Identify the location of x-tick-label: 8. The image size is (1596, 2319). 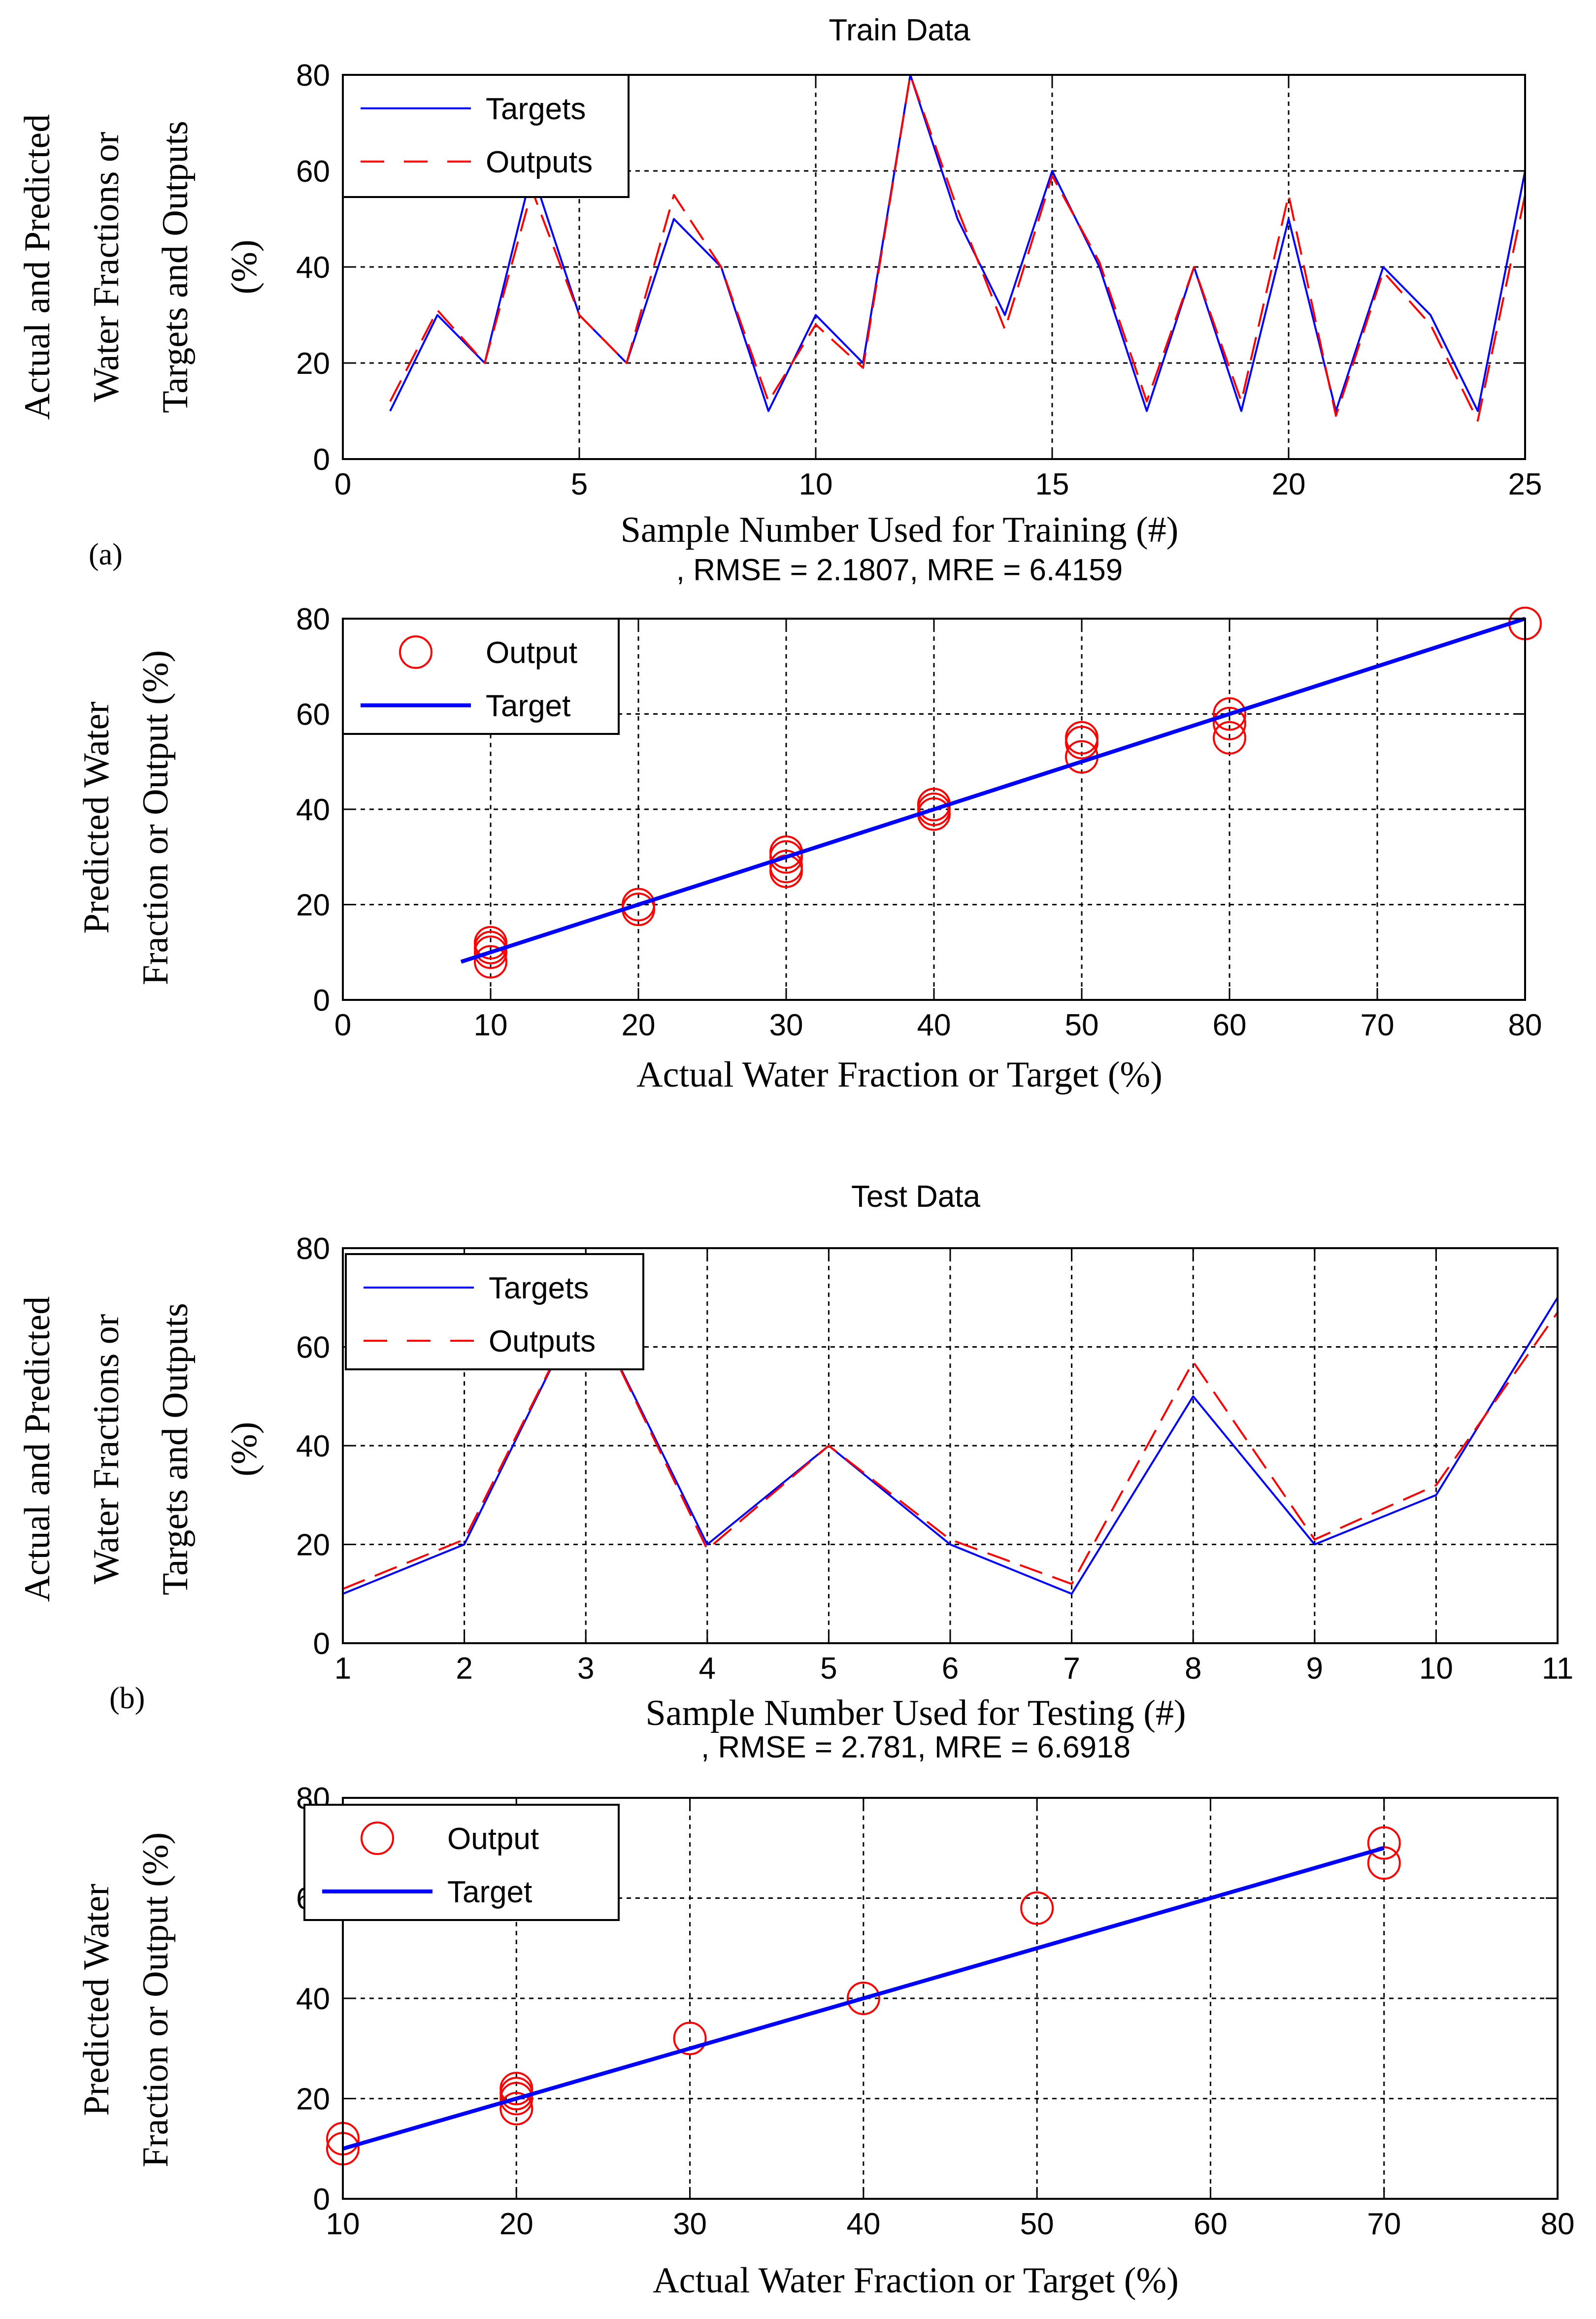
(1193, 1669).